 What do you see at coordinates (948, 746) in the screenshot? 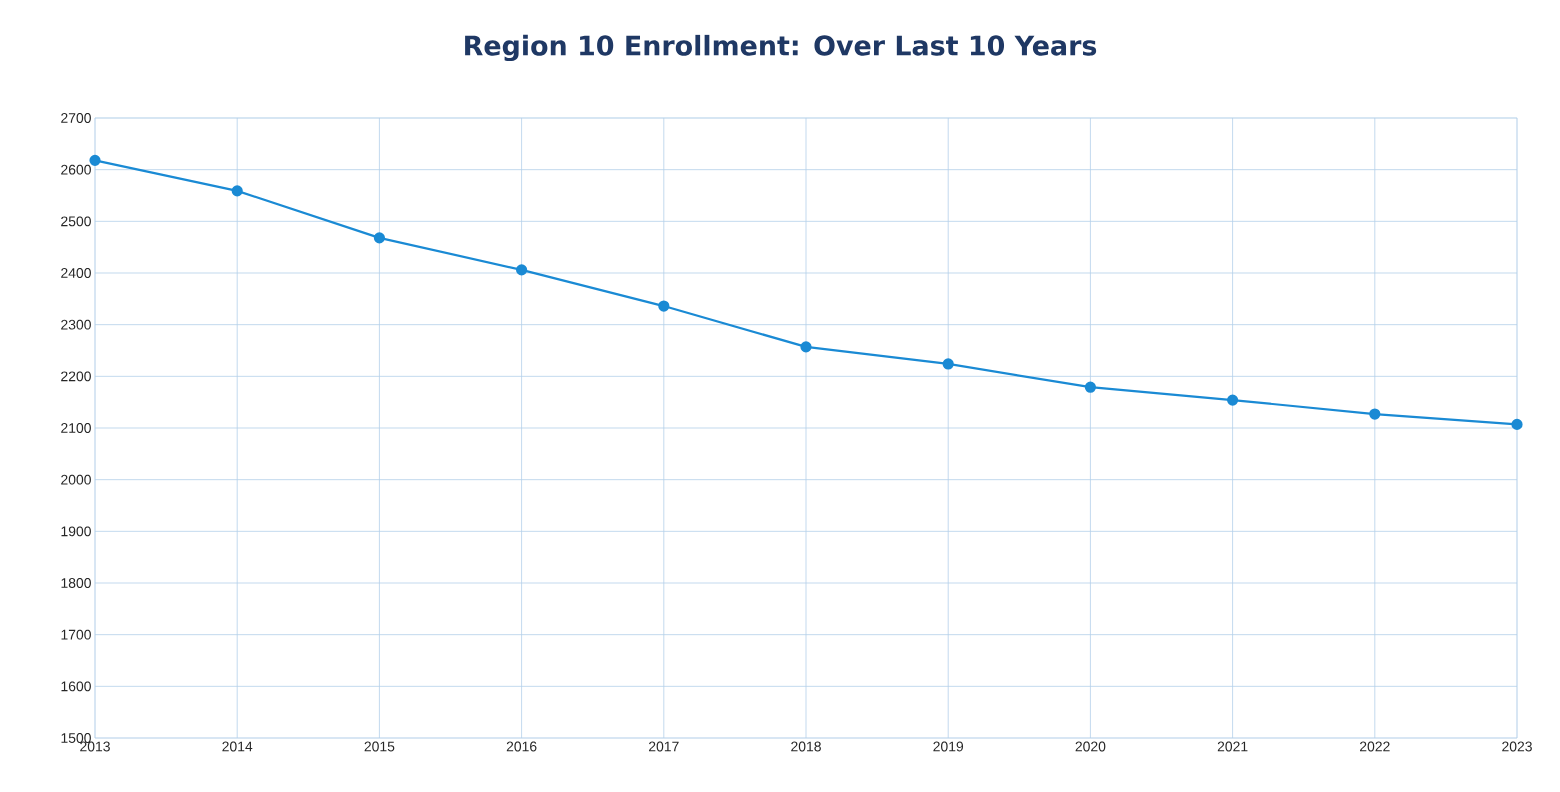
I see `x-tick-label: 2019` at bounding box center [948, 746].